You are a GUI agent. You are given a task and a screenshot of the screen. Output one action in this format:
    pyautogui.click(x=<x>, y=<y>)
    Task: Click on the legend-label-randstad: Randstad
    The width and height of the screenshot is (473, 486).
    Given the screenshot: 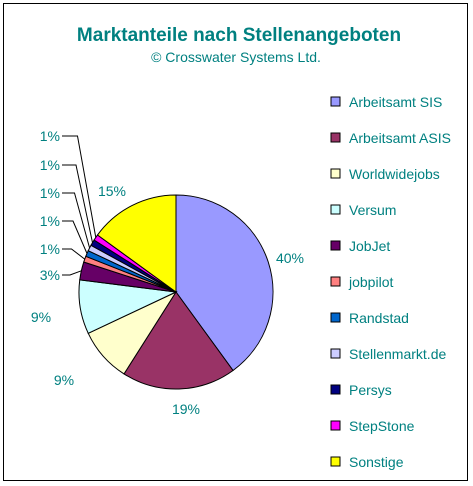 What is the action you would take?
    pyautogui.click(x=379, y=318)
    